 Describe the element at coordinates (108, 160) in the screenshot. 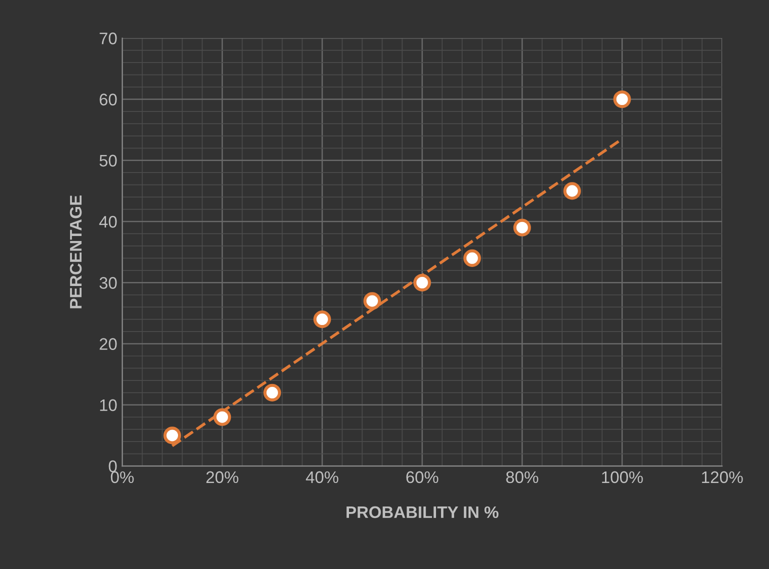

I see `y-tick-label: 50` at that location.